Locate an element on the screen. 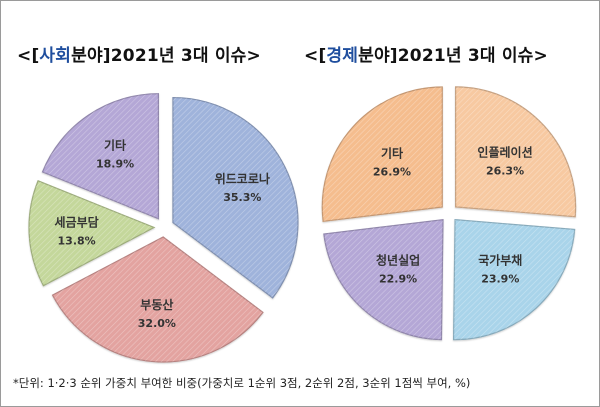 The image size is (600, 407). economic-chart-title: <[경제분야]2021년 3대 이슈> is located at coordinates (426, 53).